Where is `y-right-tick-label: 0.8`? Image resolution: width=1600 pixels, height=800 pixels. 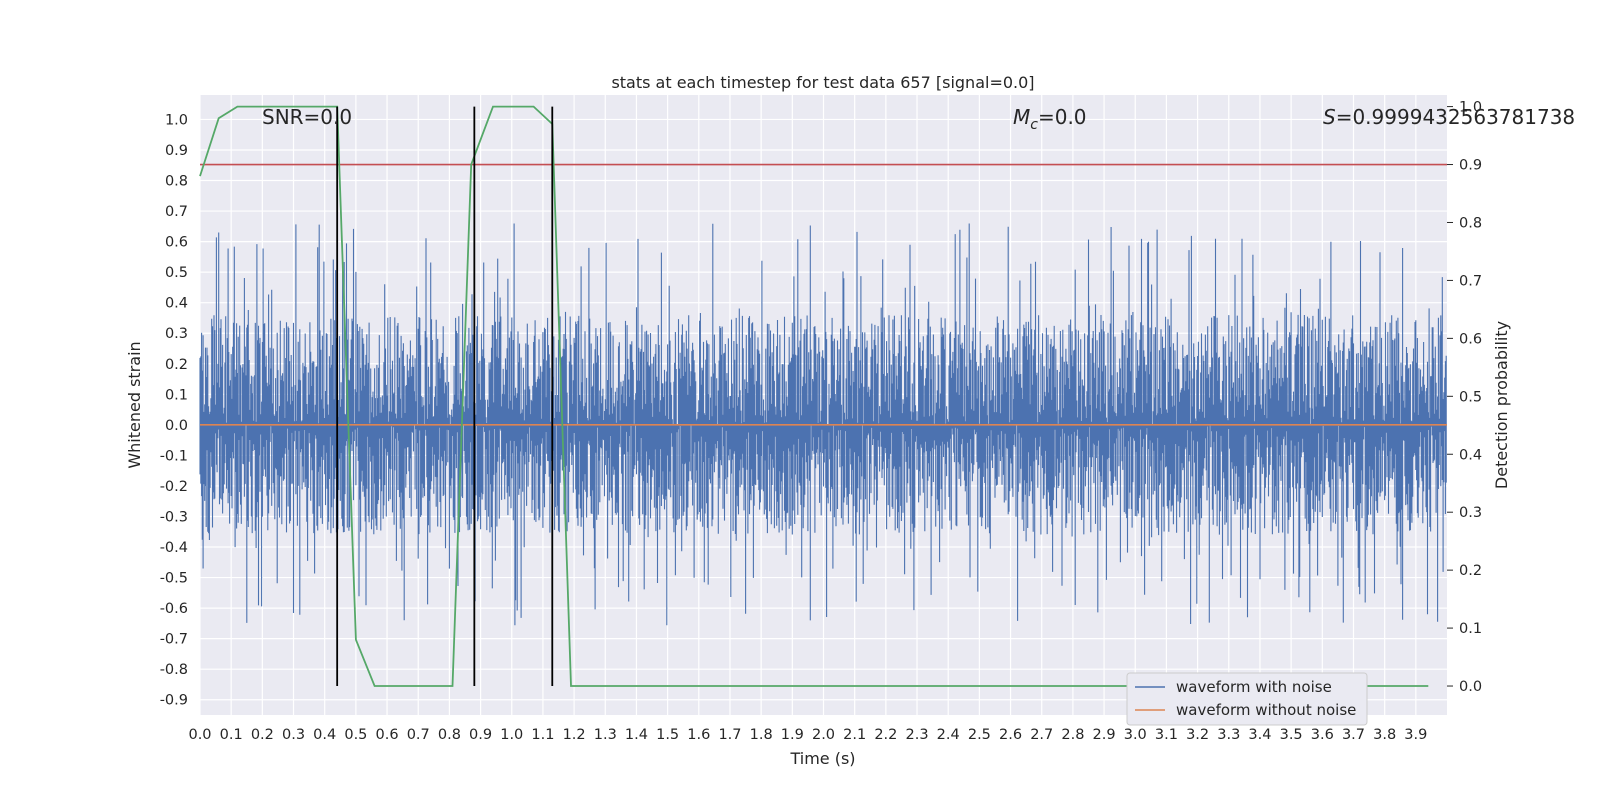 y-right-tick-label: 0.8 is located at coordinates (1470, 223).